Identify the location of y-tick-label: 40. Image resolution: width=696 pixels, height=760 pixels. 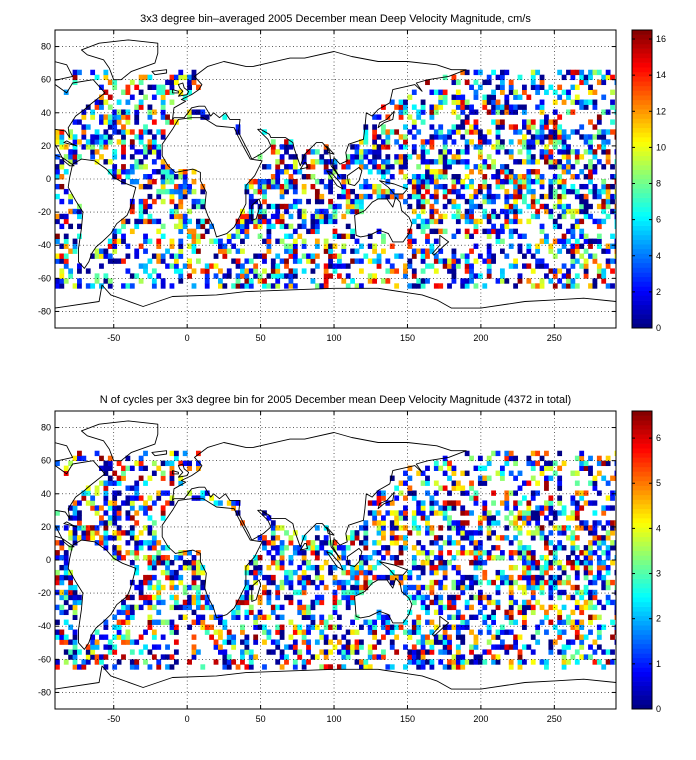
(46, 494).